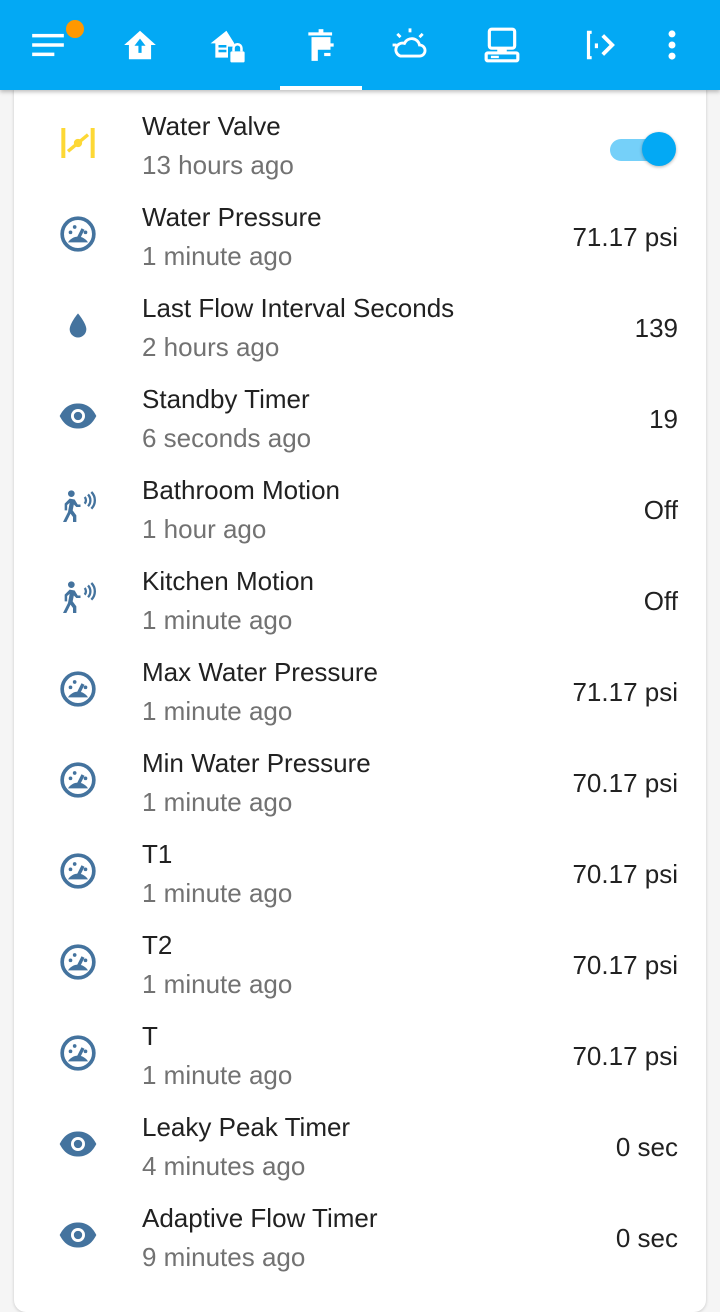 The height and width of the screenshot is (1312, 720). Describe the element at coordinates (360, 140) in the screenshot. I see `entity-row-water-valve: Water Valve 13 hours ago` at that location.